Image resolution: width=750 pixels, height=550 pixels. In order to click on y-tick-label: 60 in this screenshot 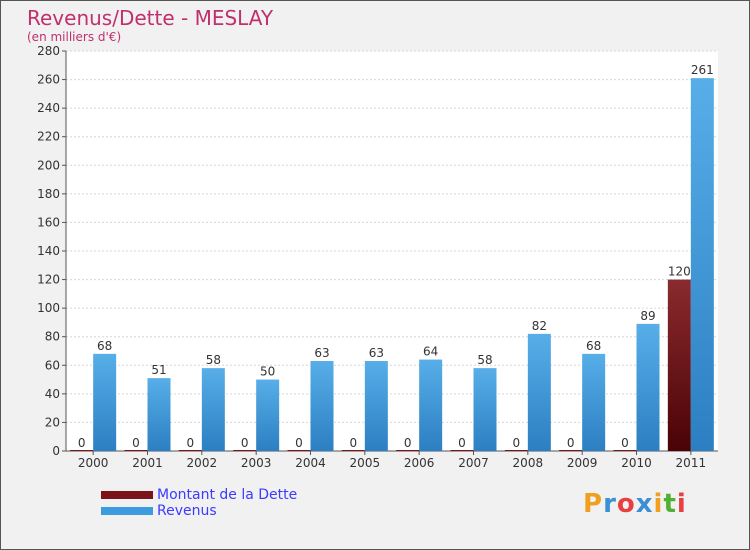, I will do `click(52, 365)`.